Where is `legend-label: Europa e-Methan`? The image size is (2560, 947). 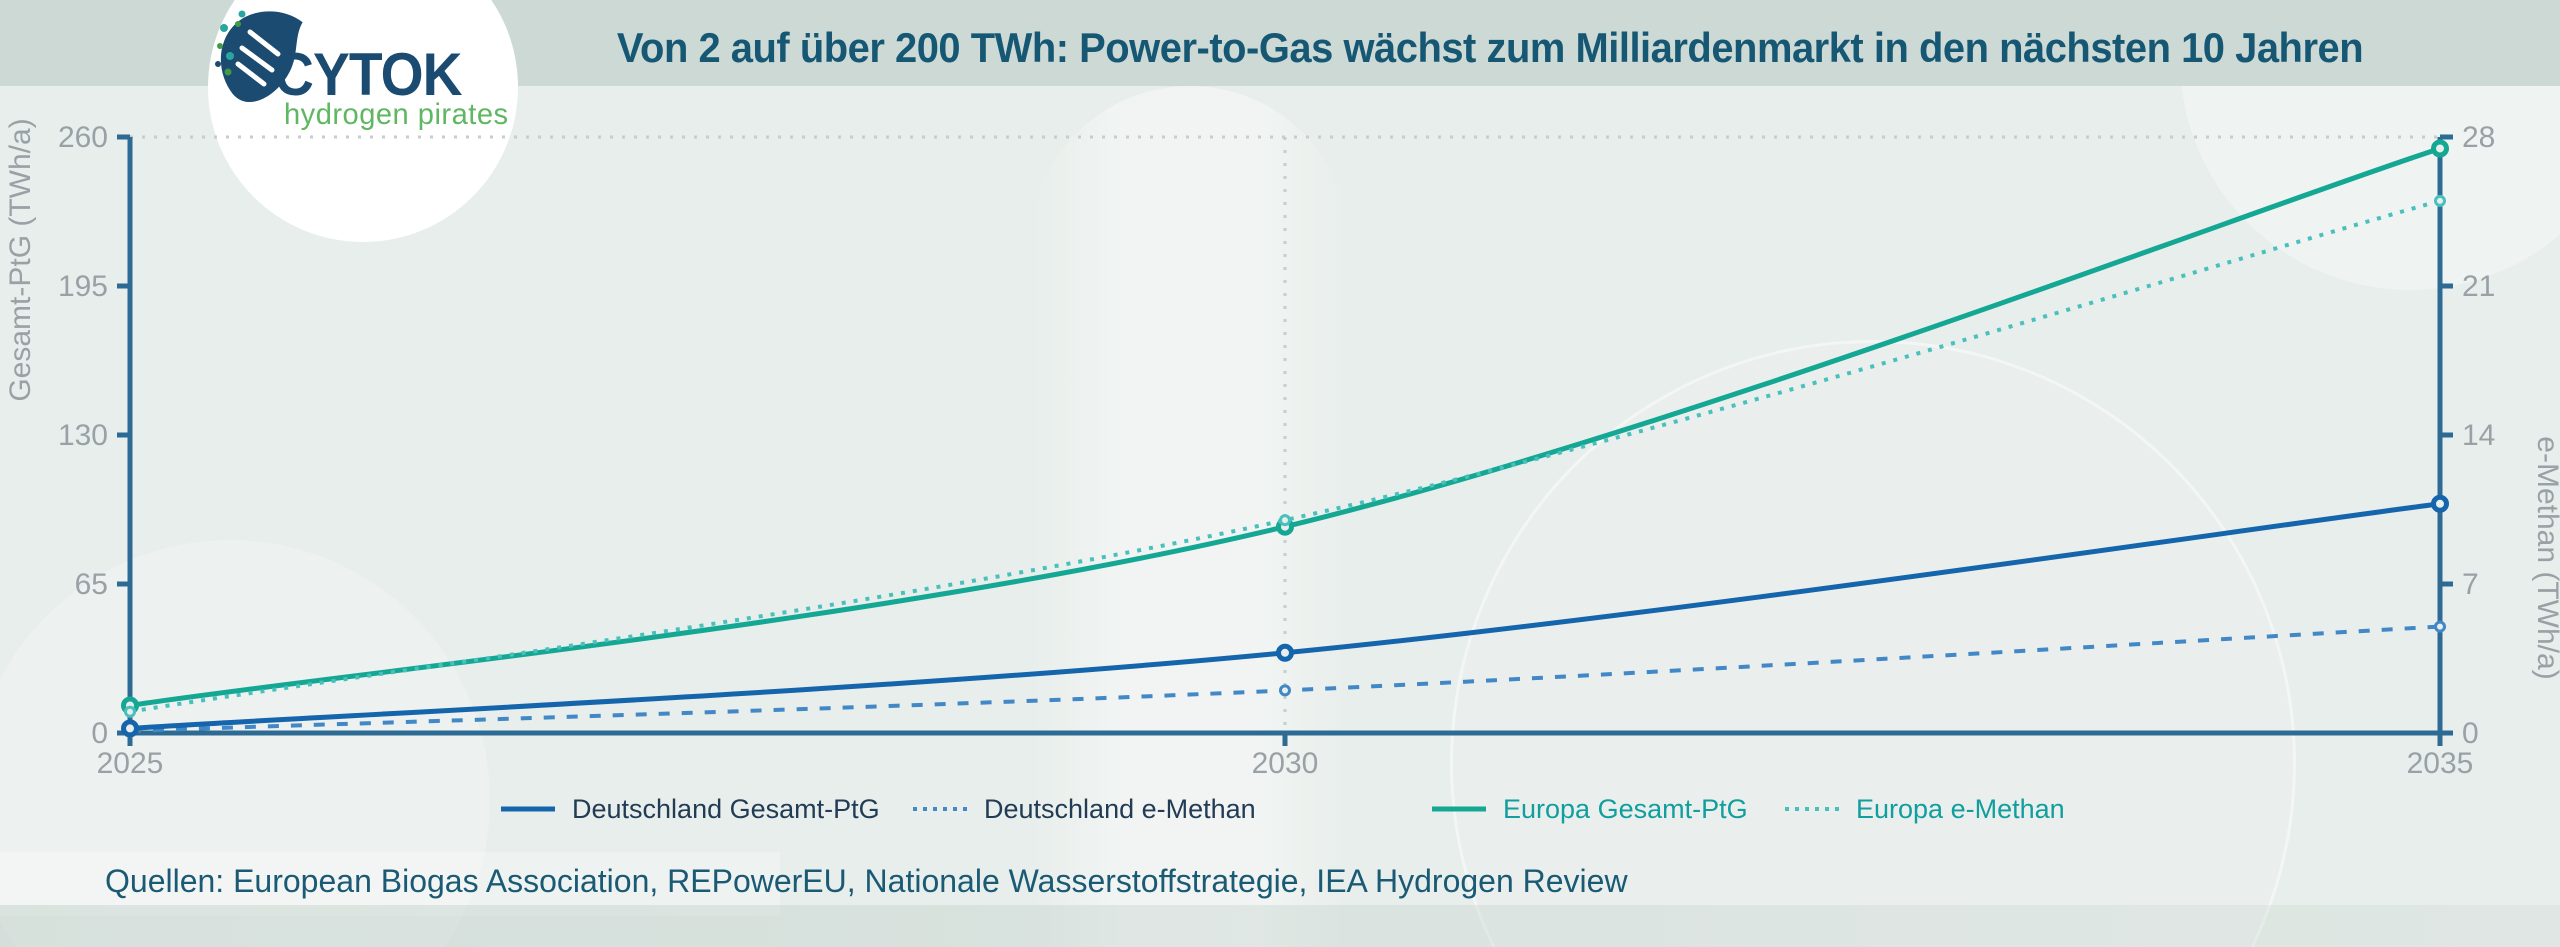
legend-label: Europa e-Methan is located at coordinates (1960, 808).